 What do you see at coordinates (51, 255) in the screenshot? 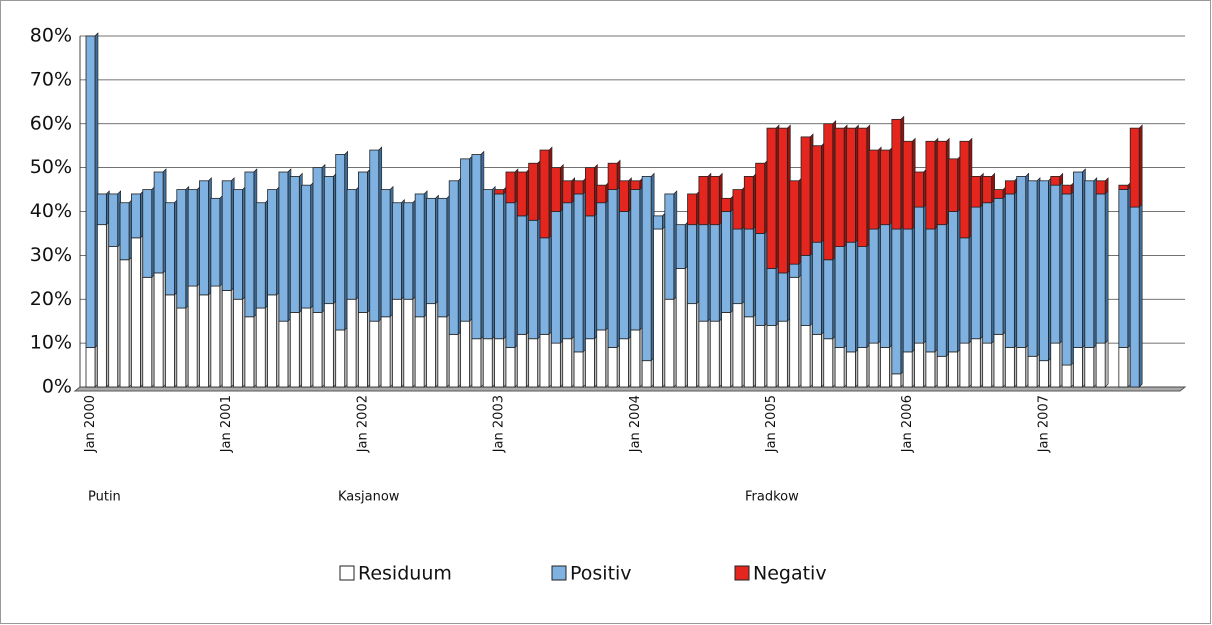
I see `y-tick-label: 30%` at bounding box center [51, 255].